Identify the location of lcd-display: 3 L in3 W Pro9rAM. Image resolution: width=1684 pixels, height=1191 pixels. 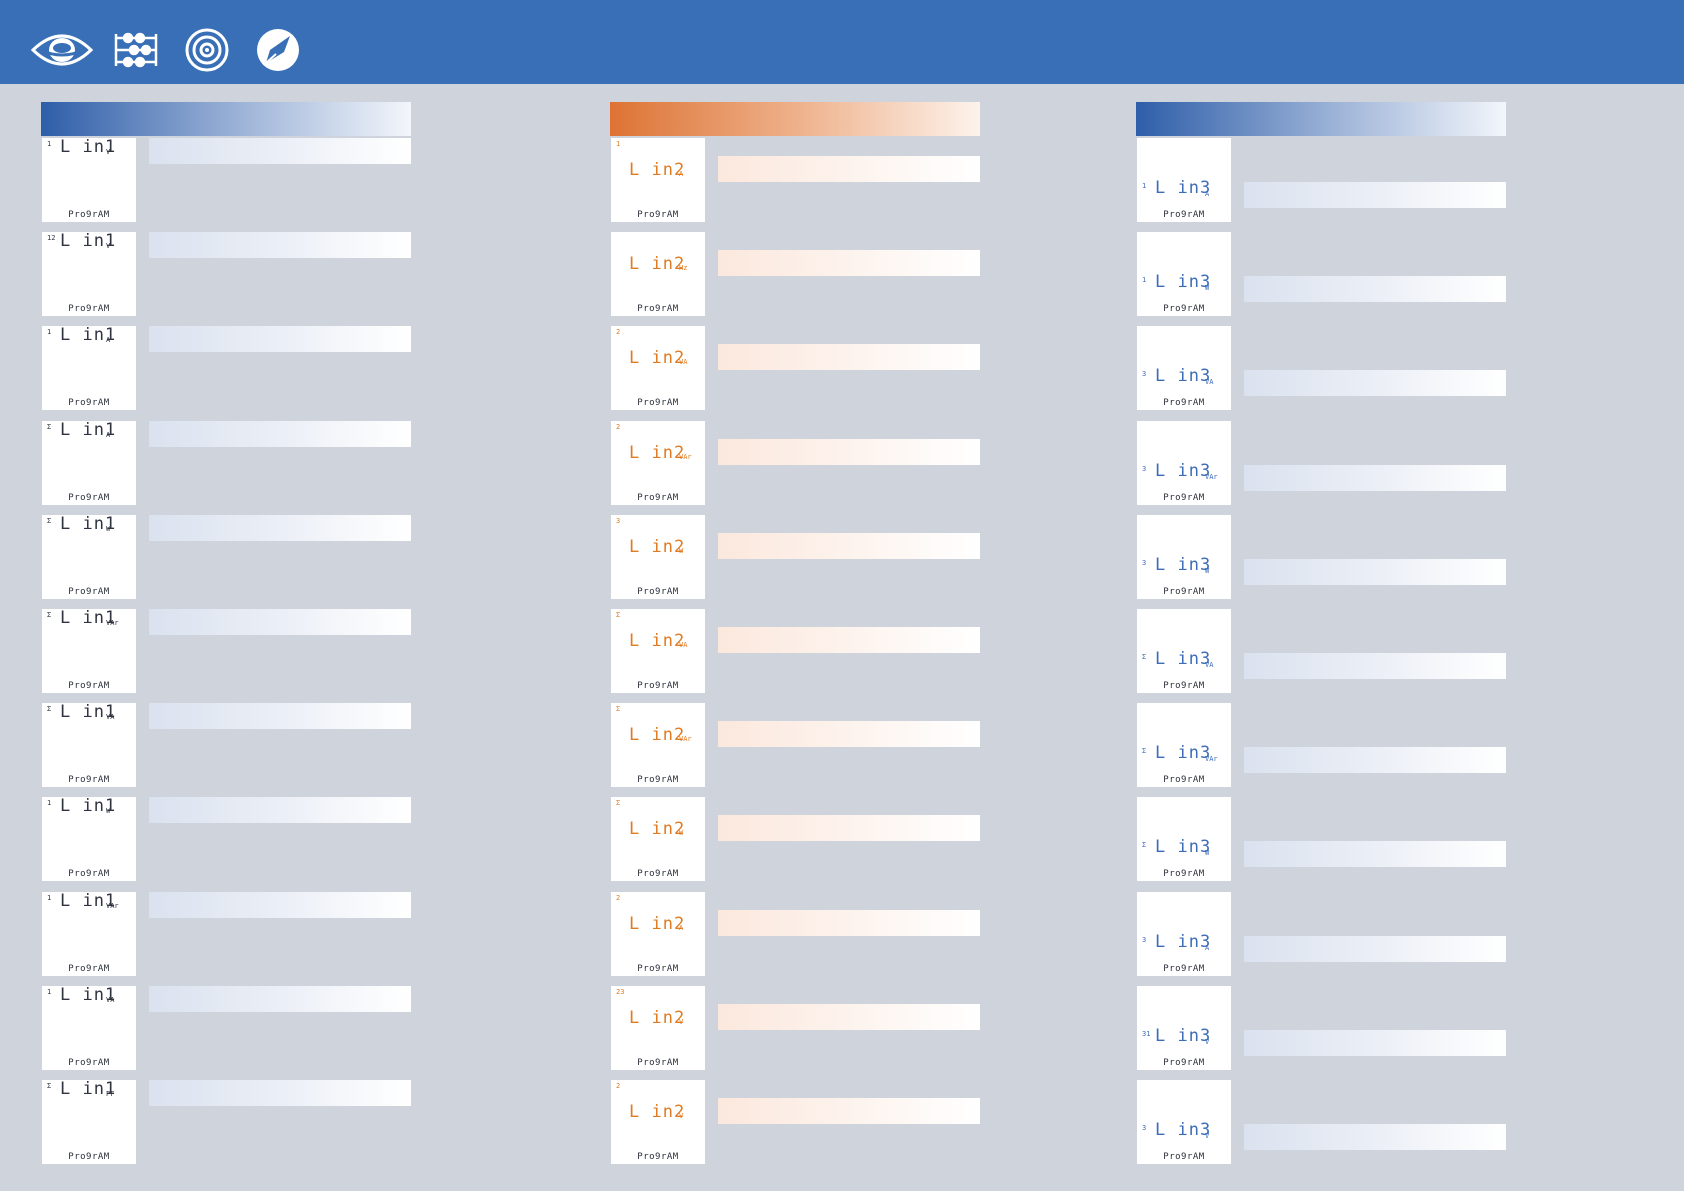
(1184, 556).